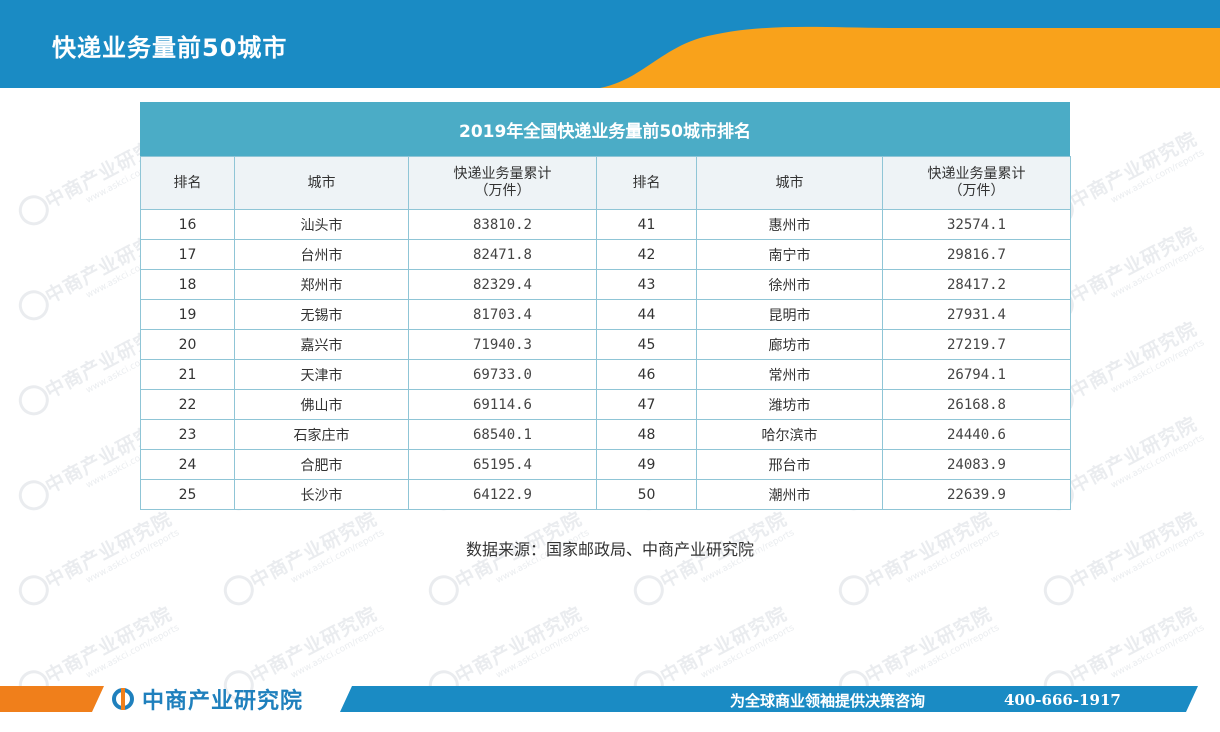  I want to click on logo-text: 中商产业研究院, so click(223, 701).